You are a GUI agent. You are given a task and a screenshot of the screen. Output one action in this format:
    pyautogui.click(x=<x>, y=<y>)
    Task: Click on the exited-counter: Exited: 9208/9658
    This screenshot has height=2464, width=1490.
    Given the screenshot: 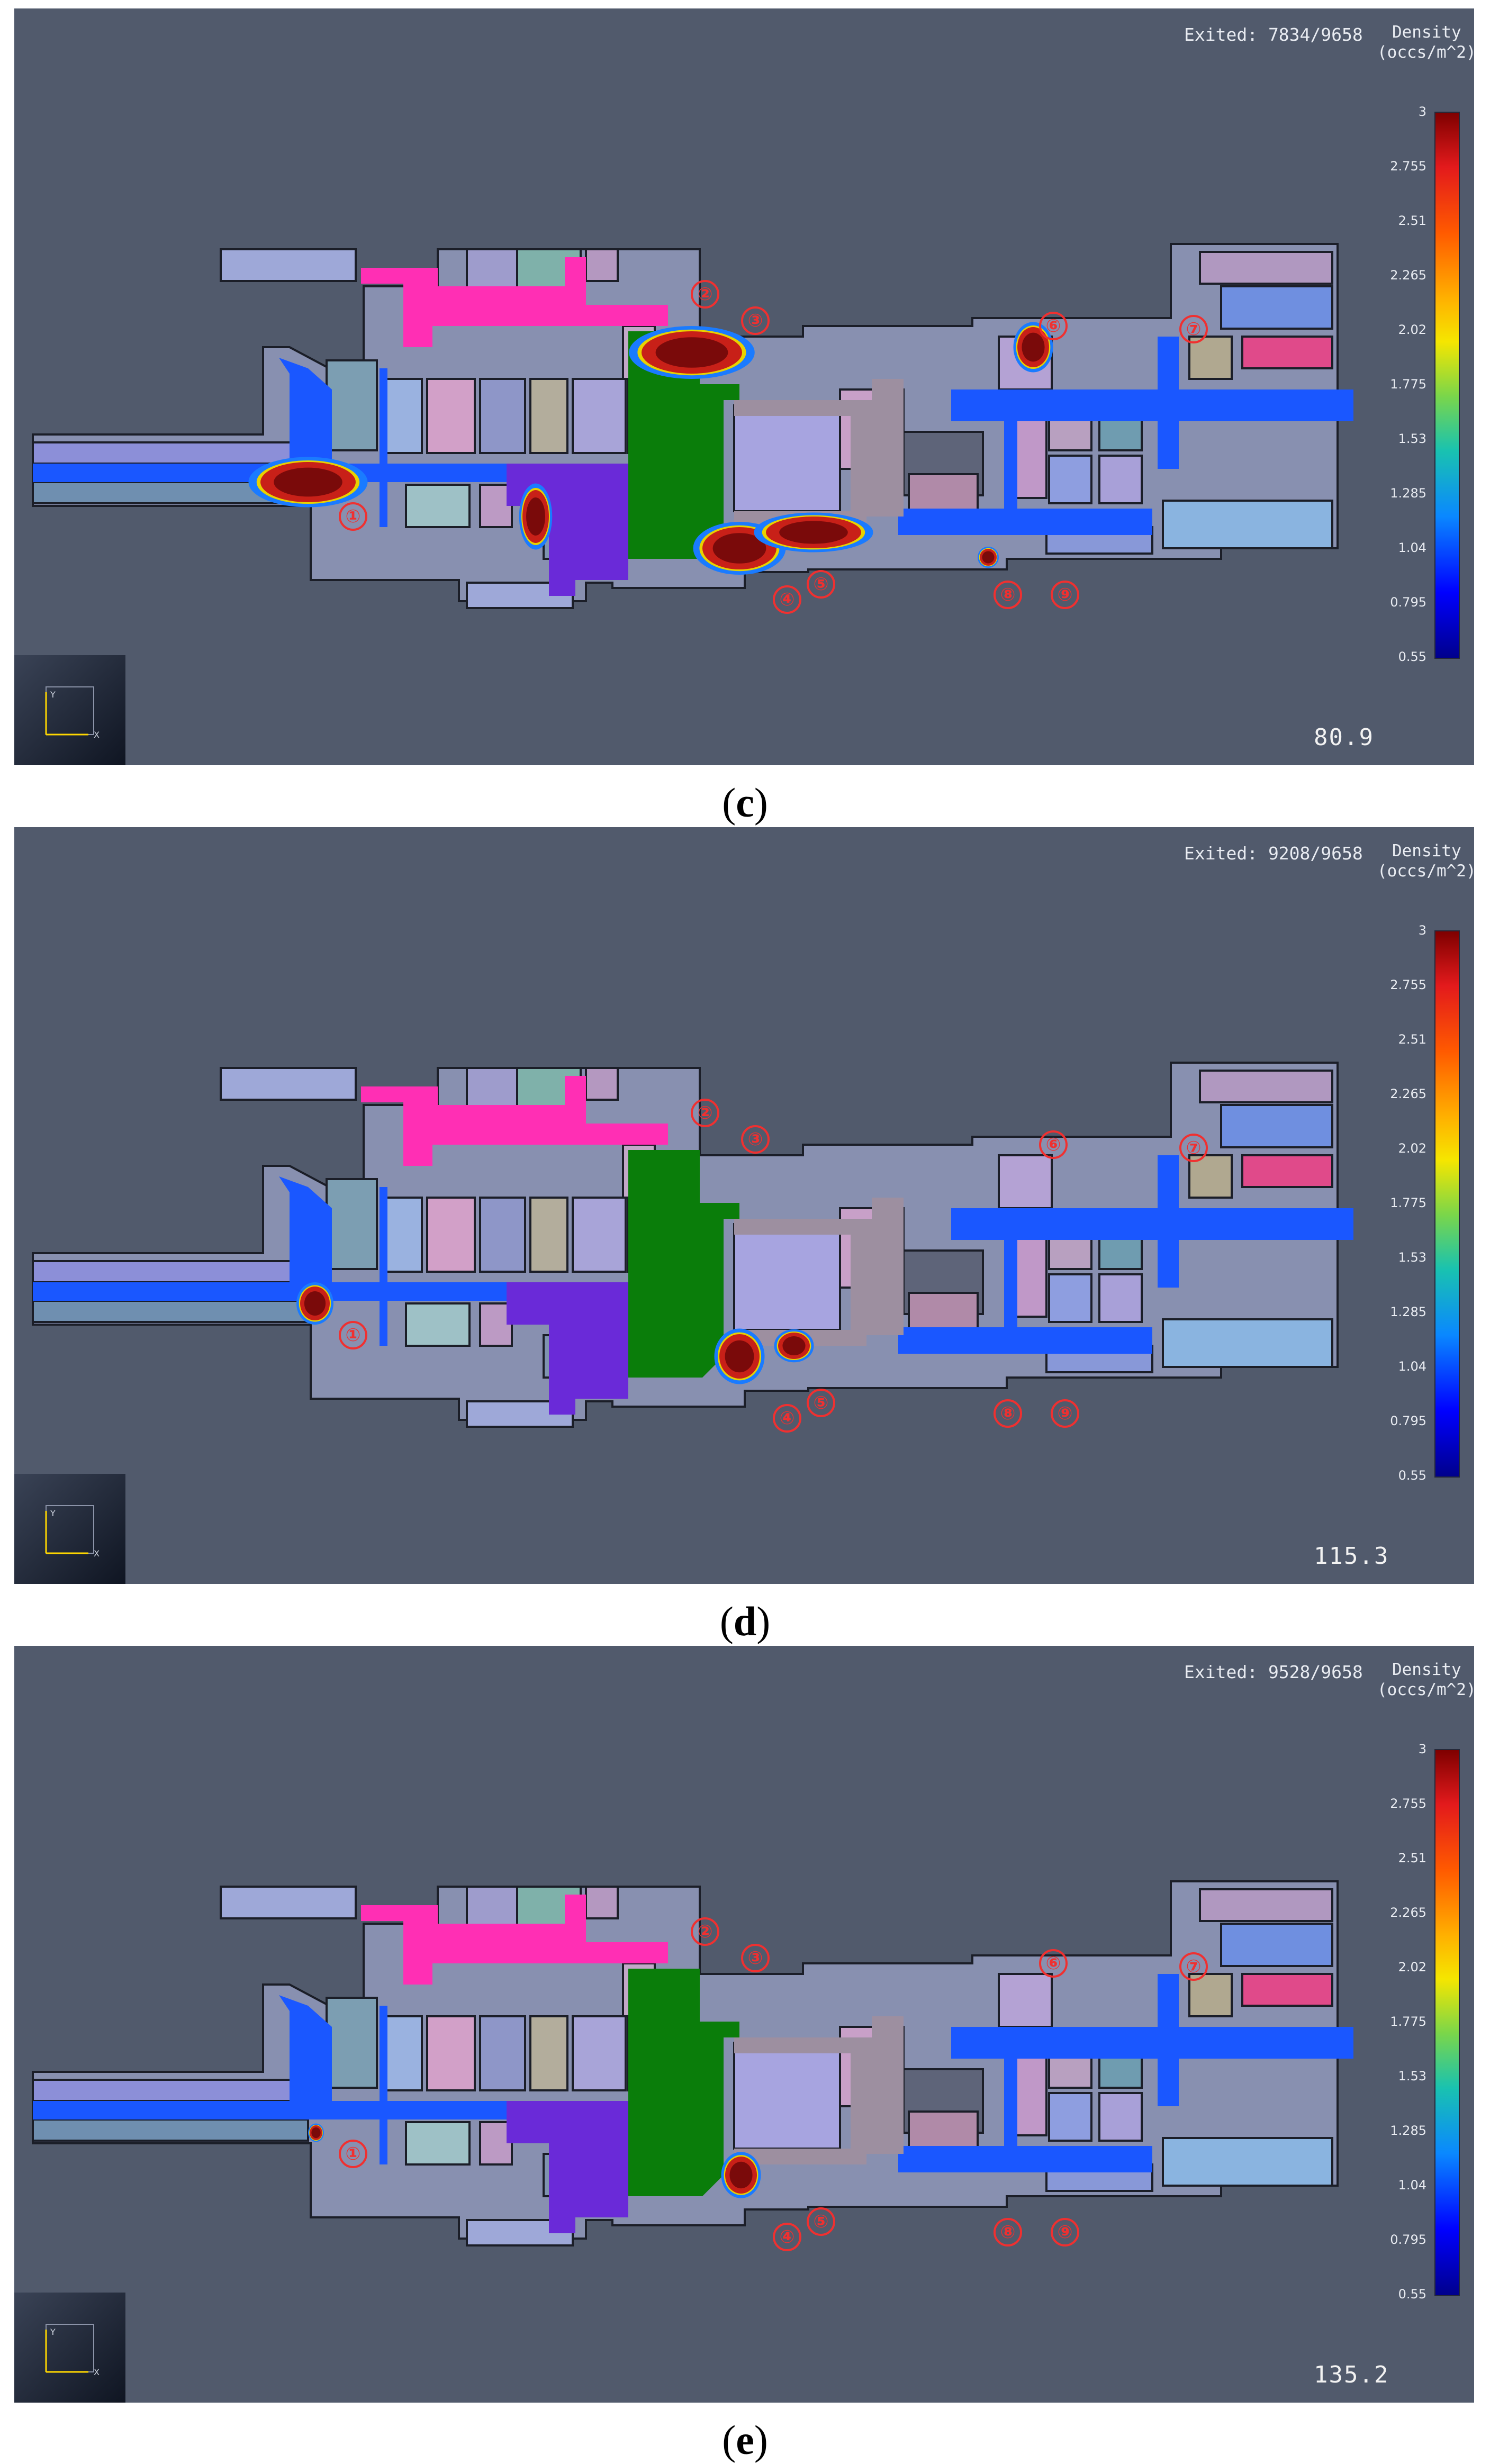 What is the action you would take?
    pyautogui.click(x=1273, y=853)
    